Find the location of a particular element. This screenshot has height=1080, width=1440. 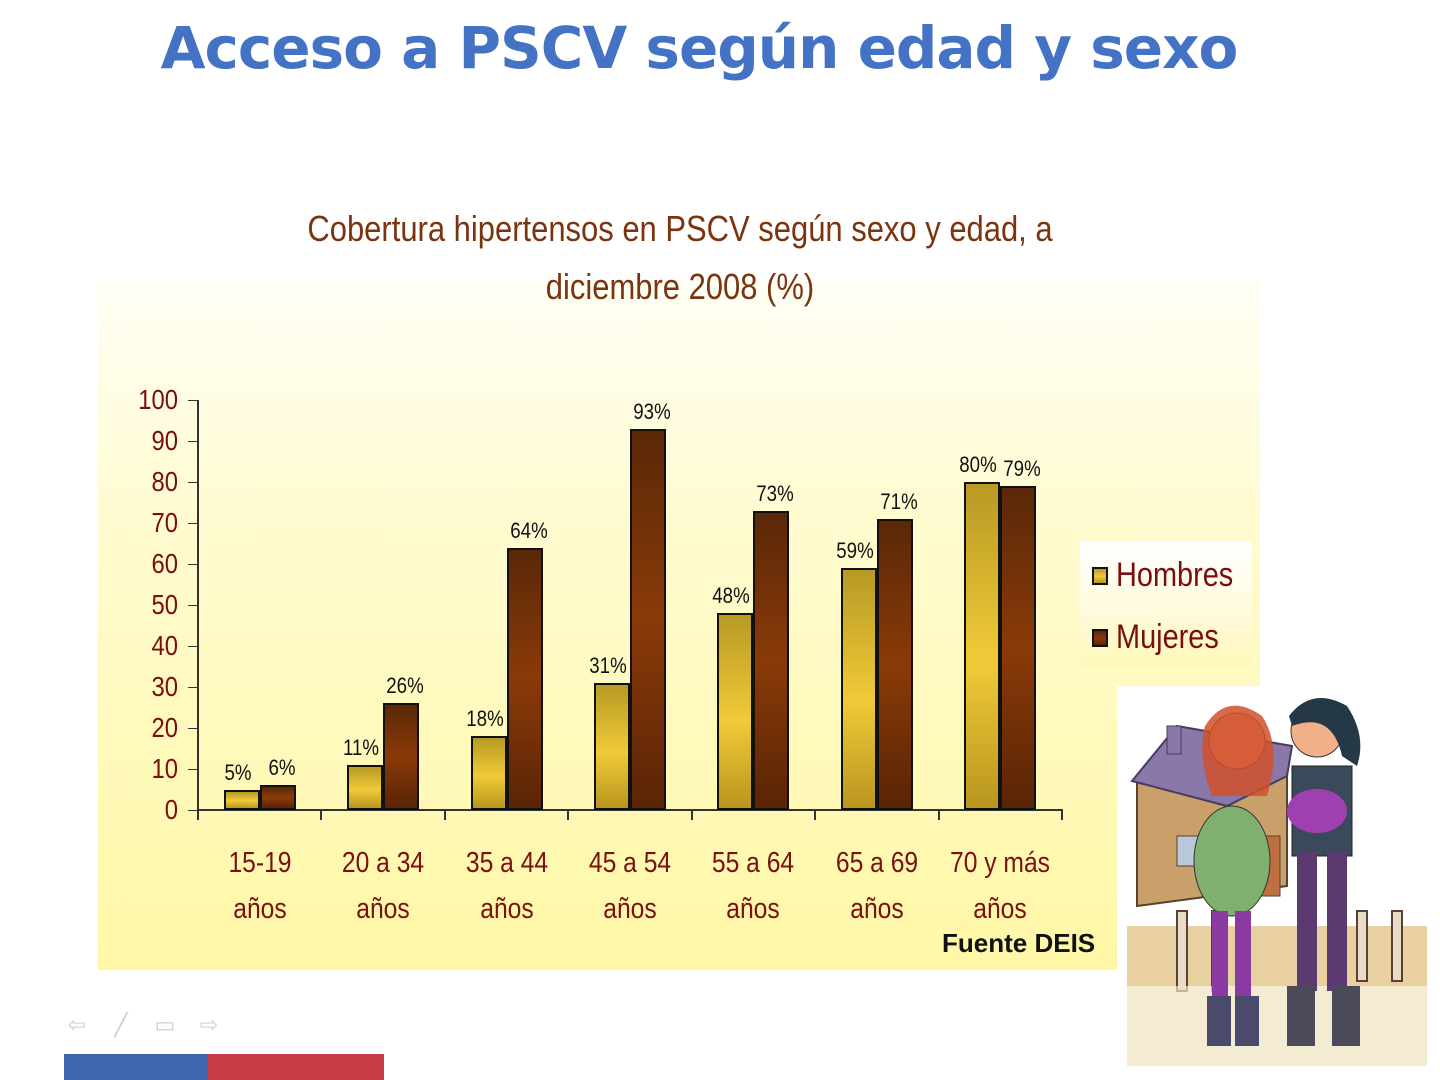

data-label: 93% is located at coordinates (652, 411).